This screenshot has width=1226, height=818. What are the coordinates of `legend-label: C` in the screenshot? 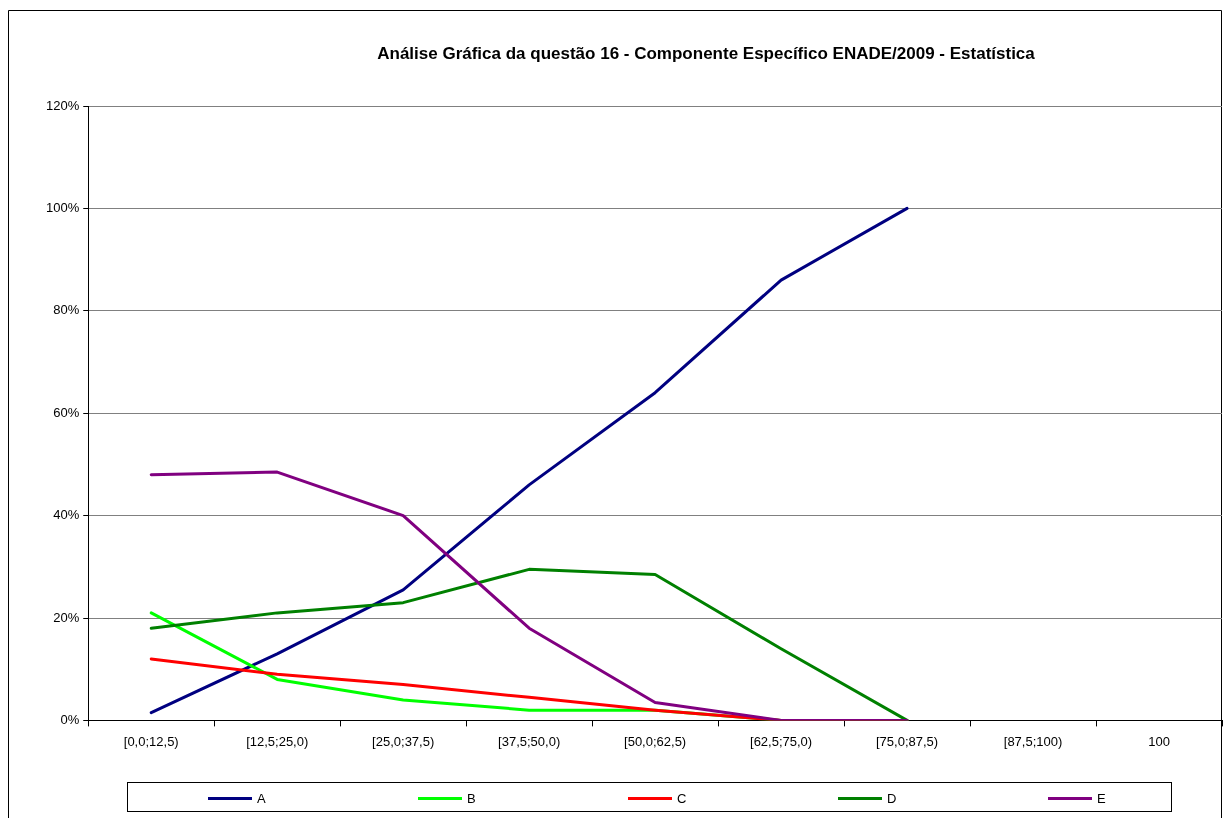 It's located at (682, 798).